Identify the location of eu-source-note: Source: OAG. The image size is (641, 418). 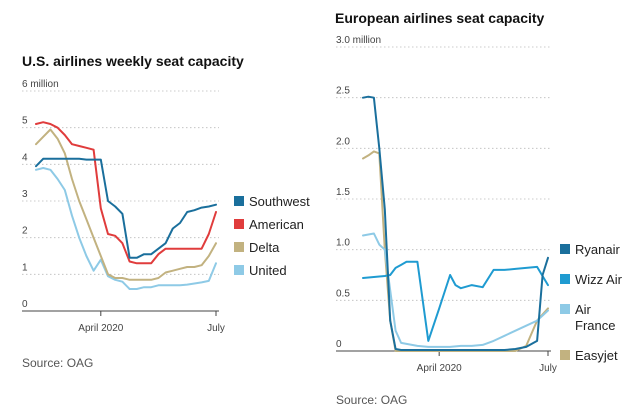
(372, 400).